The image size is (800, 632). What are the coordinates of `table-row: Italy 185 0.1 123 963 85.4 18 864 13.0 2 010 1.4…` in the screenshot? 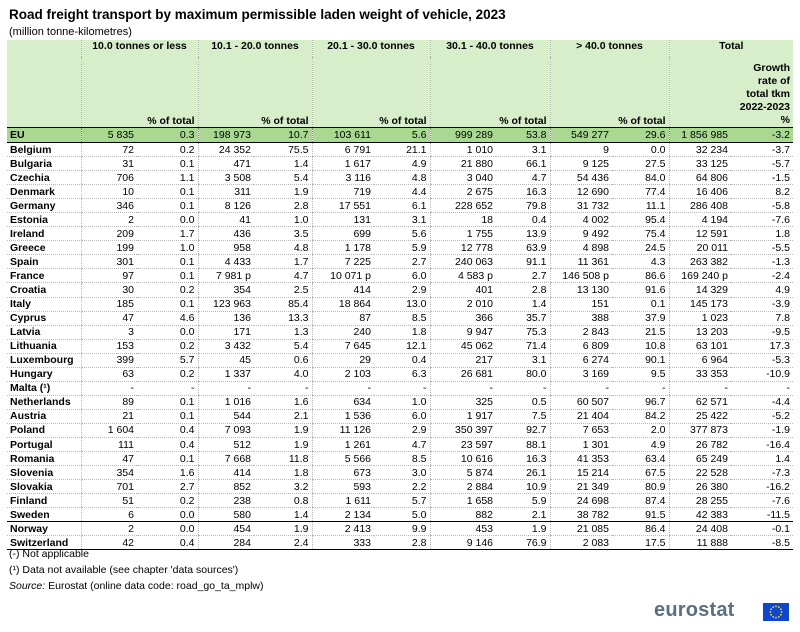 It's located at (400, 304).